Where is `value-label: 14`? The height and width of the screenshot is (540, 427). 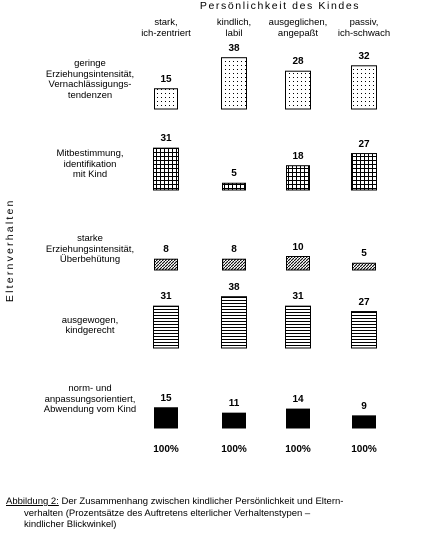 value-label: 14 is located at coordinates (298, 400).